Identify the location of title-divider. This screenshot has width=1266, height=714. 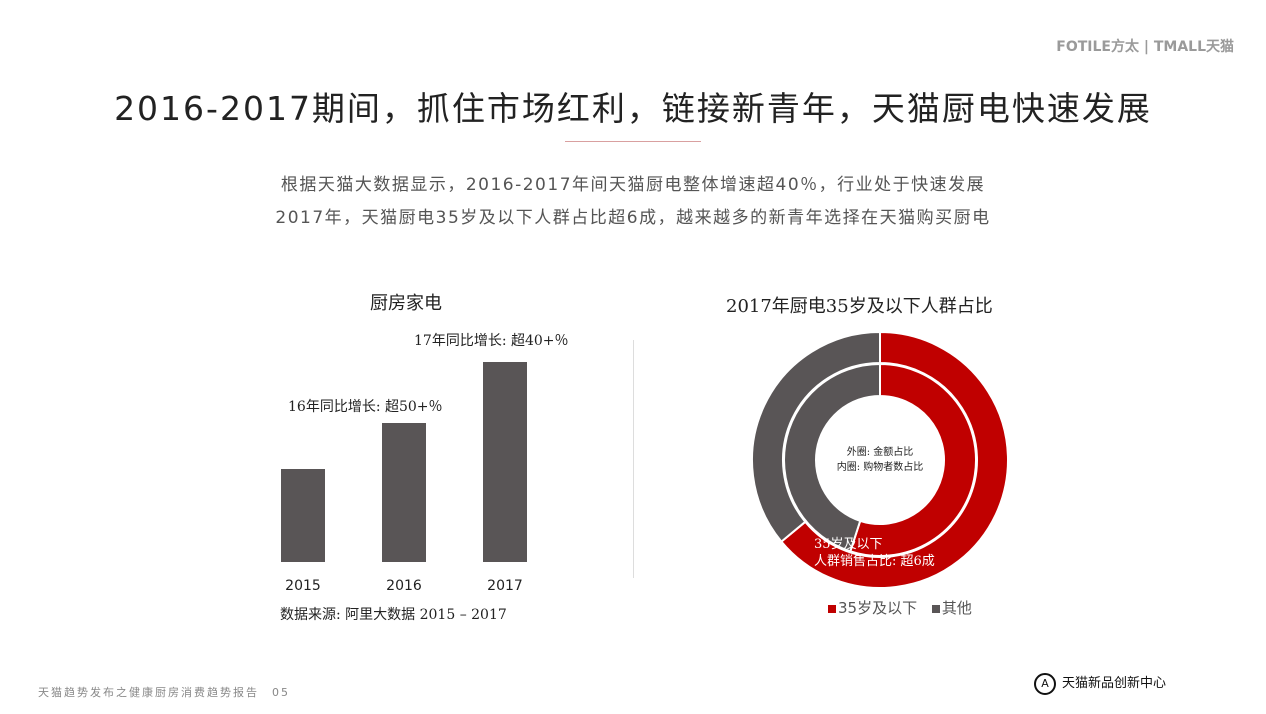
(633, 141).